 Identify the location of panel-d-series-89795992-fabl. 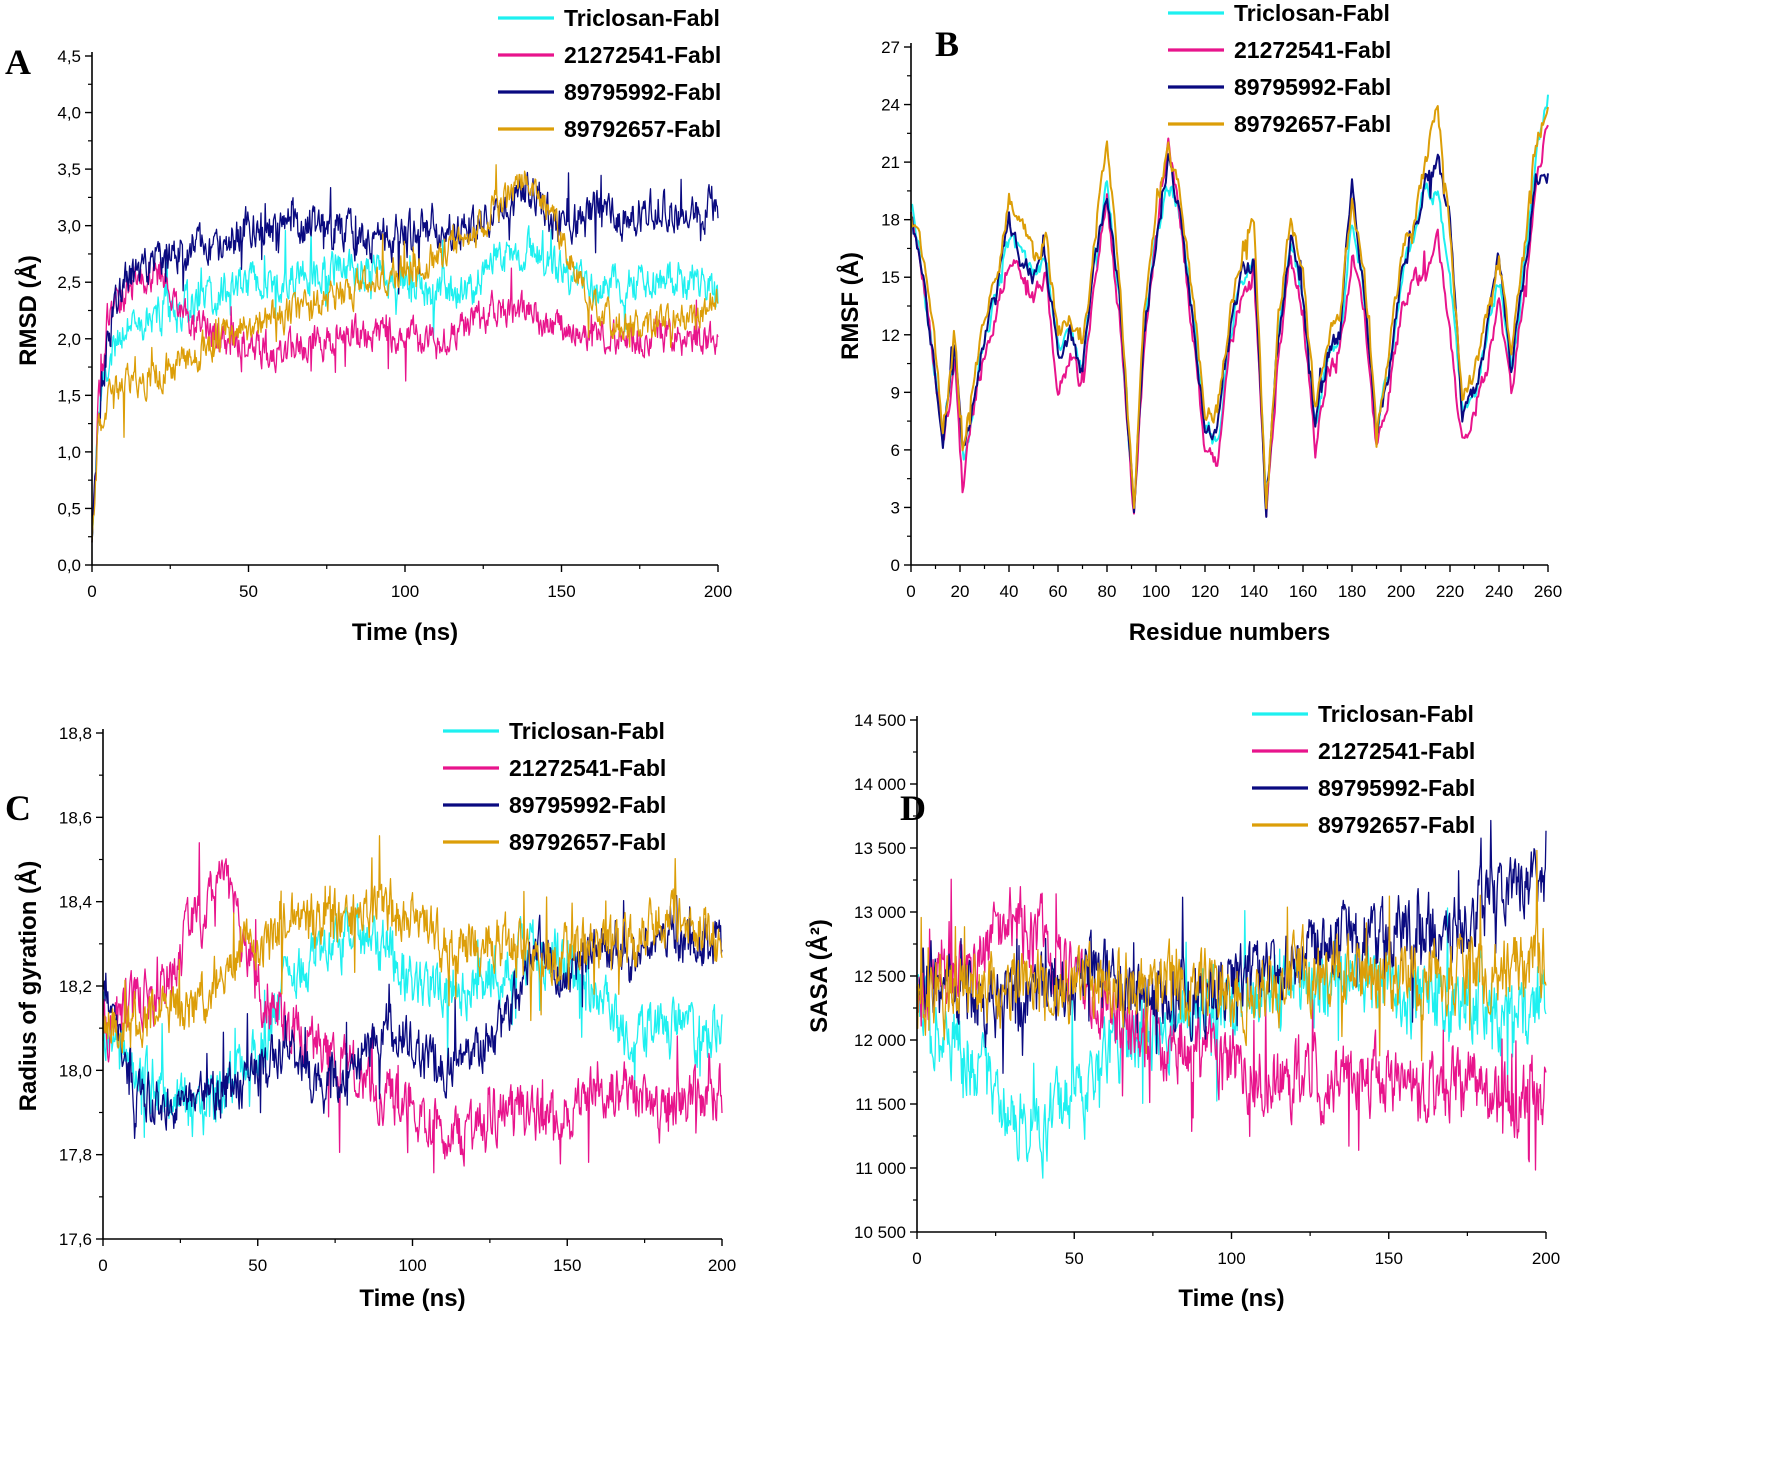
(1231, 946).